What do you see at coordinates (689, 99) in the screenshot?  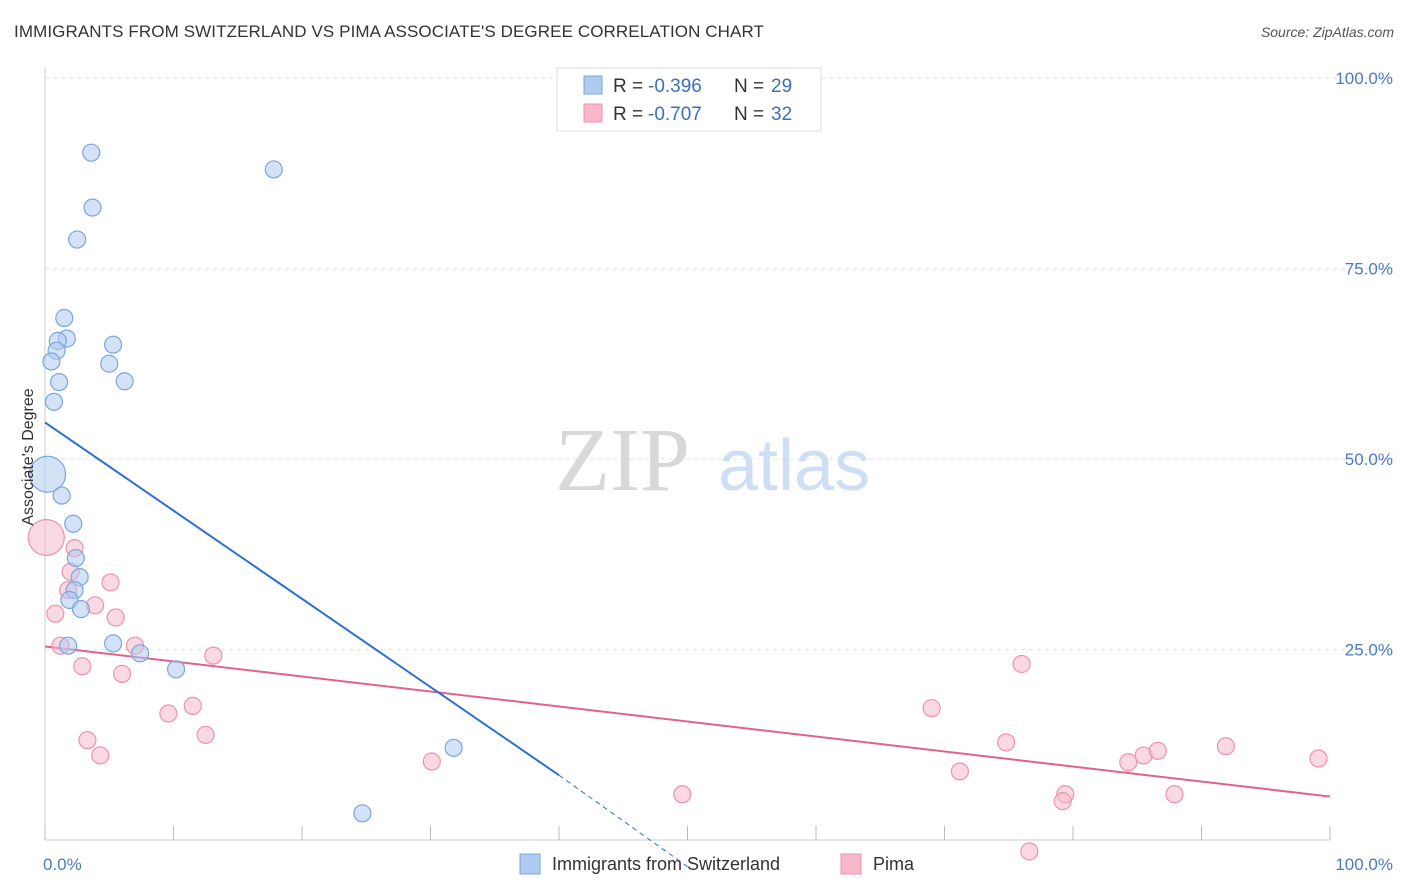 I see `stats-box: R = -0.396 N = 29 R = -0.707 N = 32` at bounding box center [689, 99].